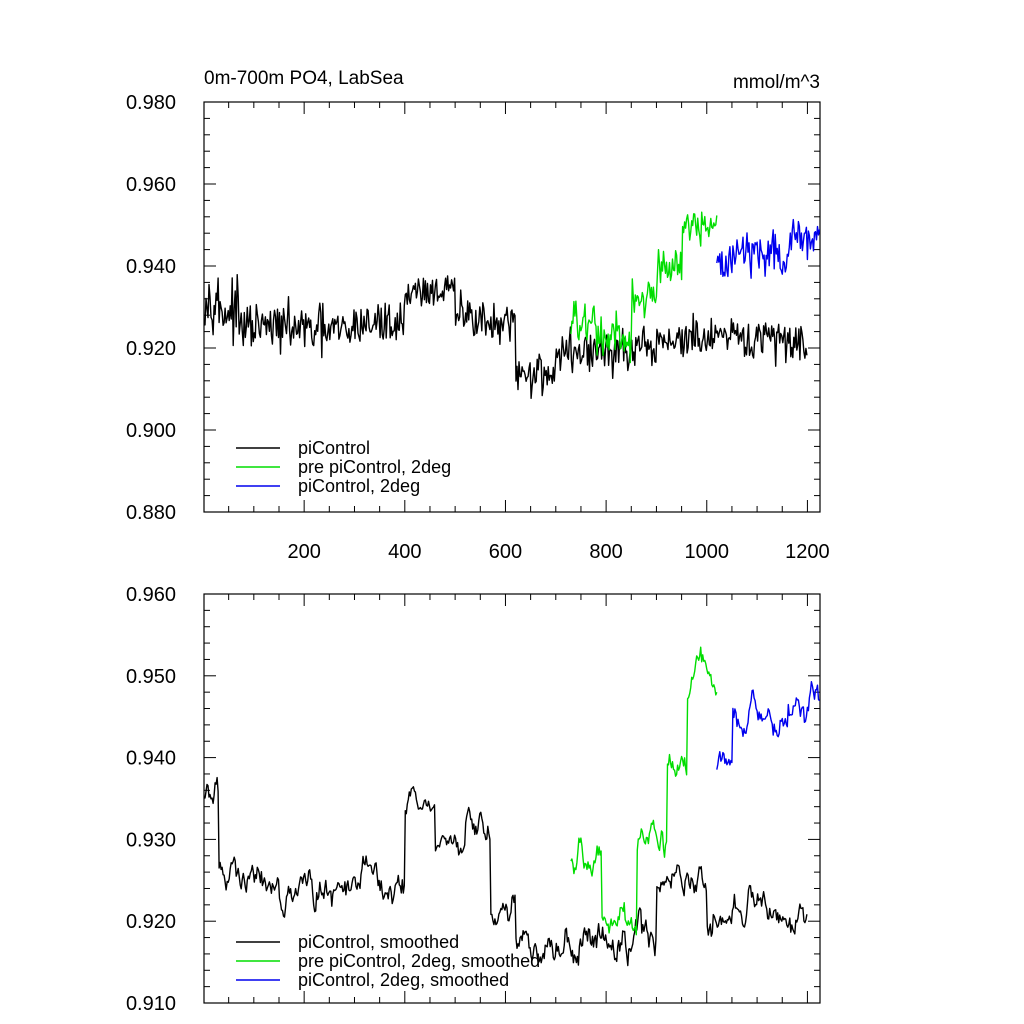 The image size is (1024, 1024). What do you see at coordinates (303, 552) in the screenshot?
I see `x-tick-label: 200` at bounding box center [303, 552].